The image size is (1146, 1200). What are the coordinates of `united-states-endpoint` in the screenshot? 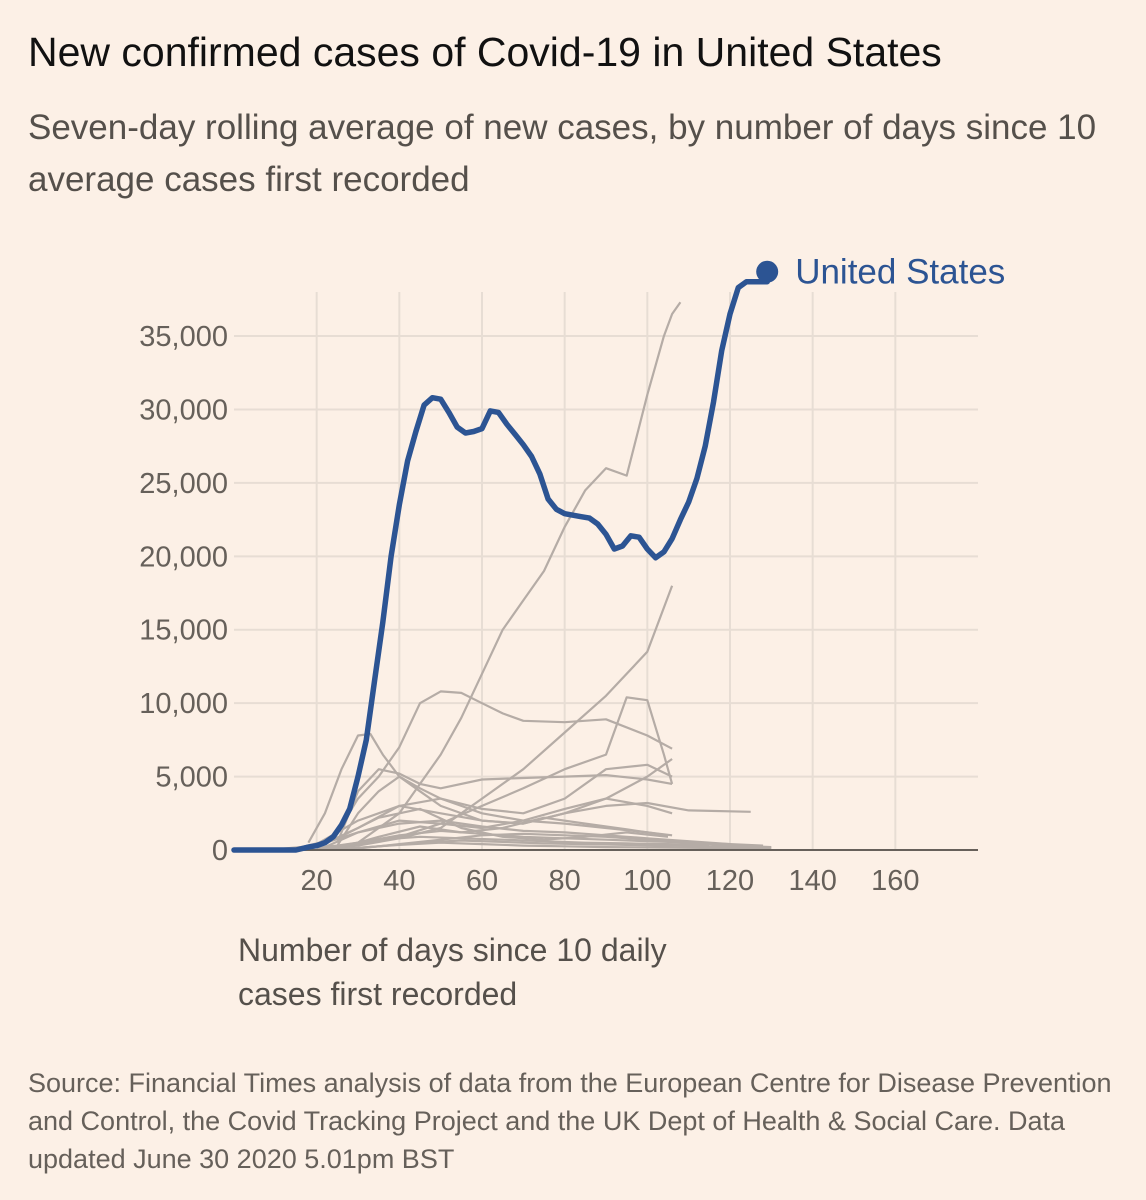 It's located at (767, 271).